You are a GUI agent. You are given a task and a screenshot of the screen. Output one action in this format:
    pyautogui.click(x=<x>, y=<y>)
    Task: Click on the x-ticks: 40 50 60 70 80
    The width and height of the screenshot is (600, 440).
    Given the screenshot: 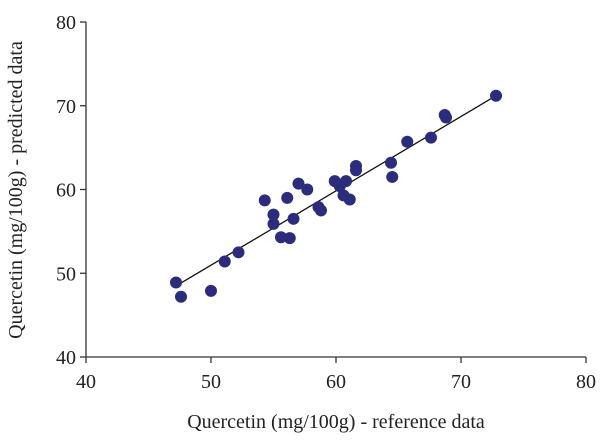 What is the action you would take?
    pyautogui.click(x=336, y=375)
    